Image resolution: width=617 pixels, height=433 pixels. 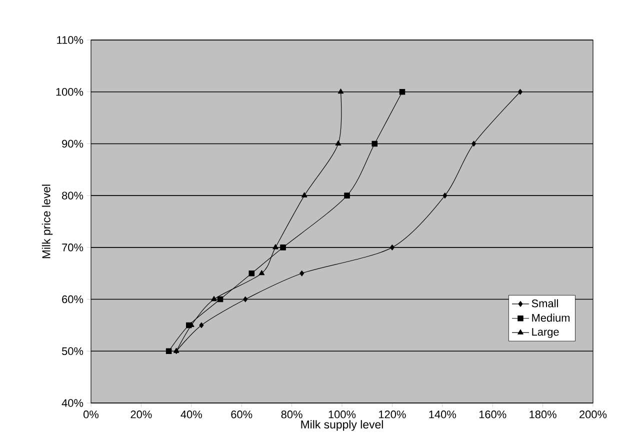 I want to click on legend-label: Small, so click(x=545, y=303).